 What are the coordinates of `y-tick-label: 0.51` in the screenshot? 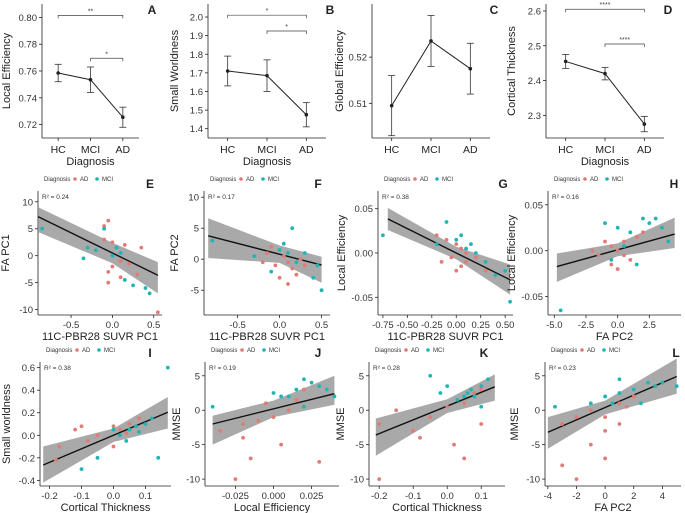 It's located at (358, 104).